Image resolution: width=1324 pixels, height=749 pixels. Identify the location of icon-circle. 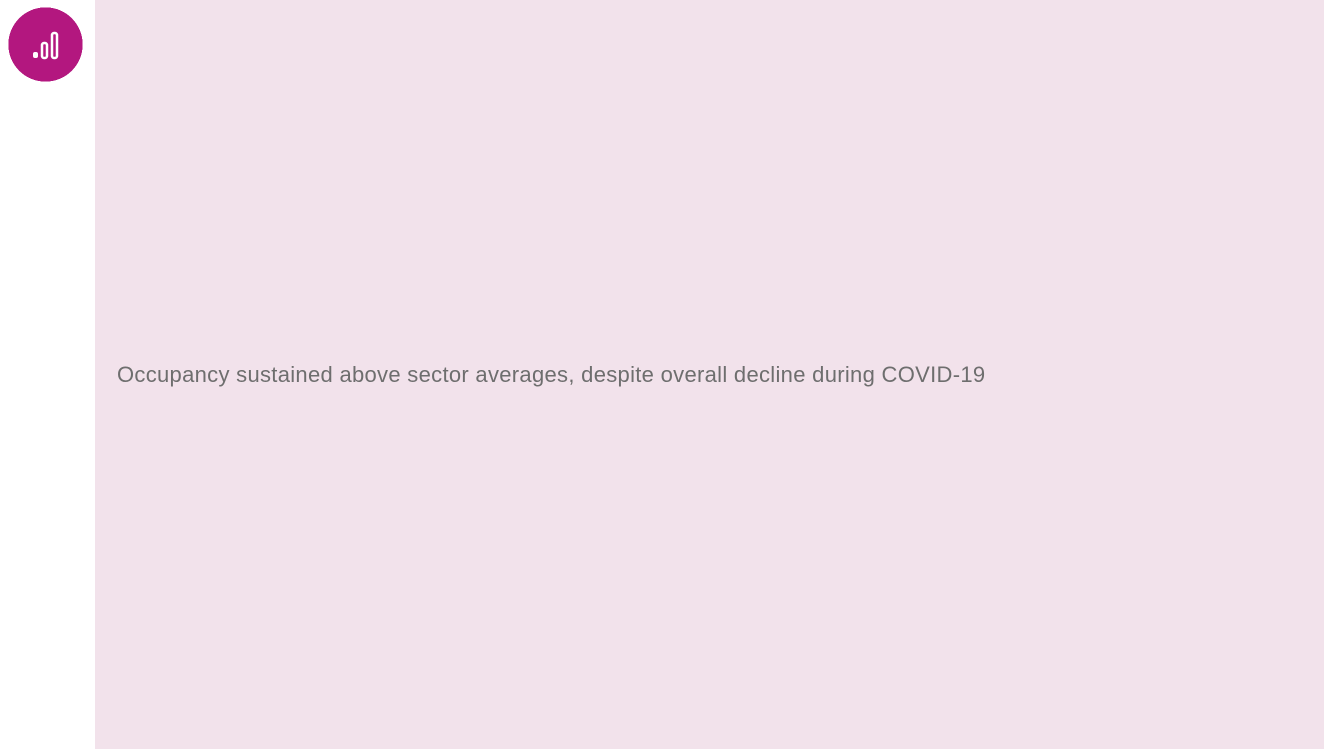
(45, 44).